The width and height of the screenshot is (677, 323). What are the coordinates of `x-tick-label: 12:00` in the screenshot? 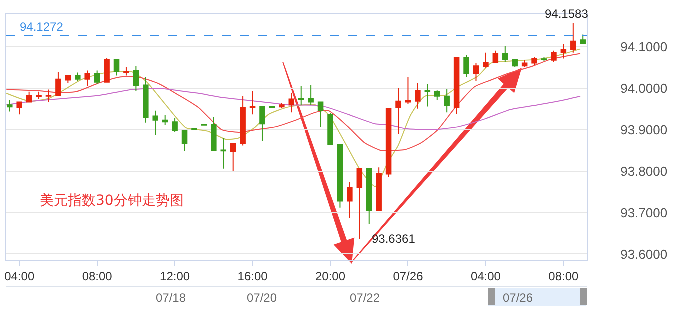 It's located at (175, 276).